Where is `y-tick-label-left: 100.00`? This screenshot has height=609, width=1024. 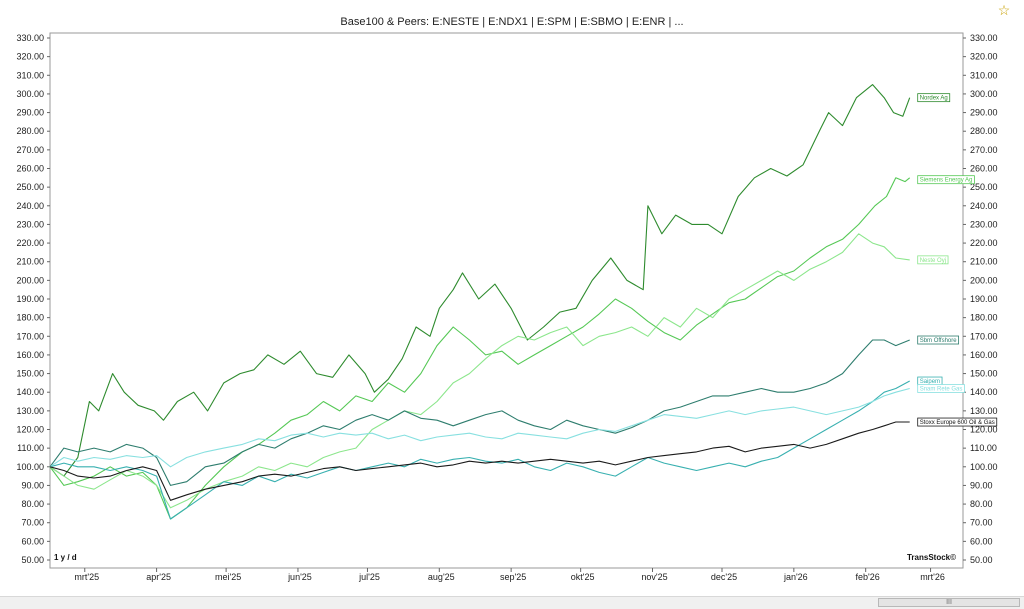
y-tick-label-left: 100.00 is located at coordinates (30, 467).